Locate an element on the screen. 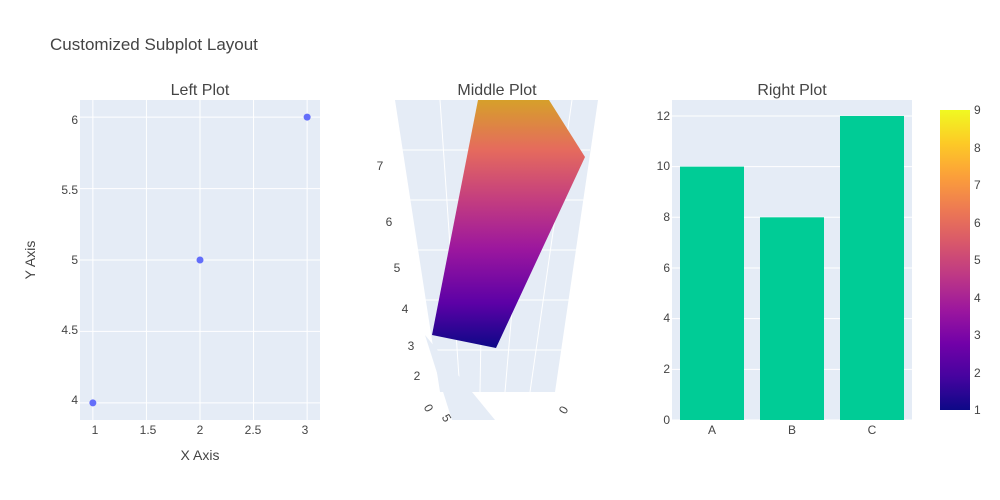 The width and height of the screenshot is (1000, 500). colorbar: 1 2 3 4 5 6 7 8 9 is located at coordinates (960, 260).